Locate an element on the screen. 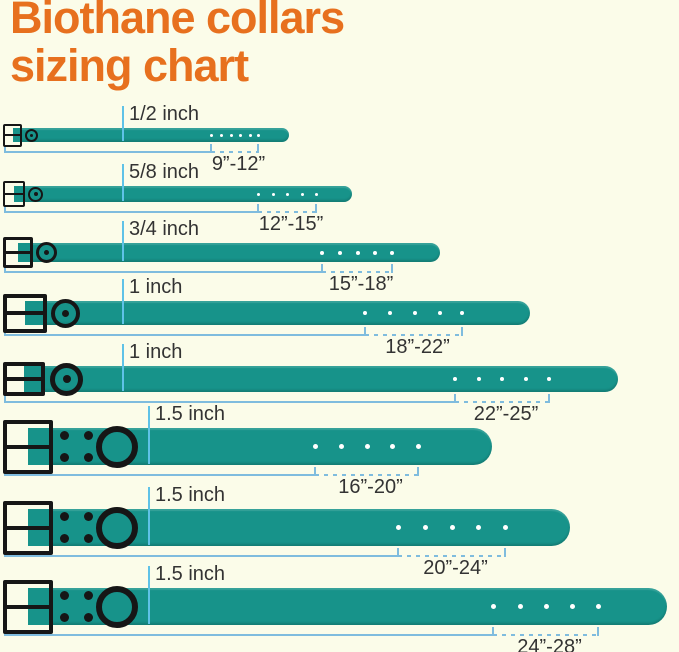 The width and height of the screenshot is (679, 652). size-range-label: 20”-24” is located at coordinates (455, 568).